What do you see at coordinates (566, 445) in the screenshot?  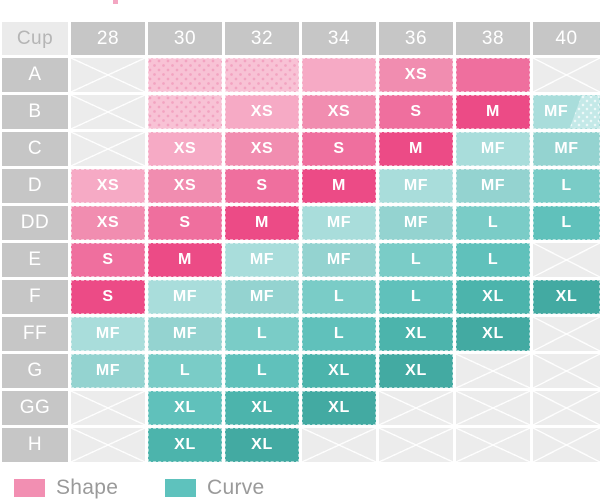 I see `cell-H-40-unavailable` at bounding box center [566, 445].